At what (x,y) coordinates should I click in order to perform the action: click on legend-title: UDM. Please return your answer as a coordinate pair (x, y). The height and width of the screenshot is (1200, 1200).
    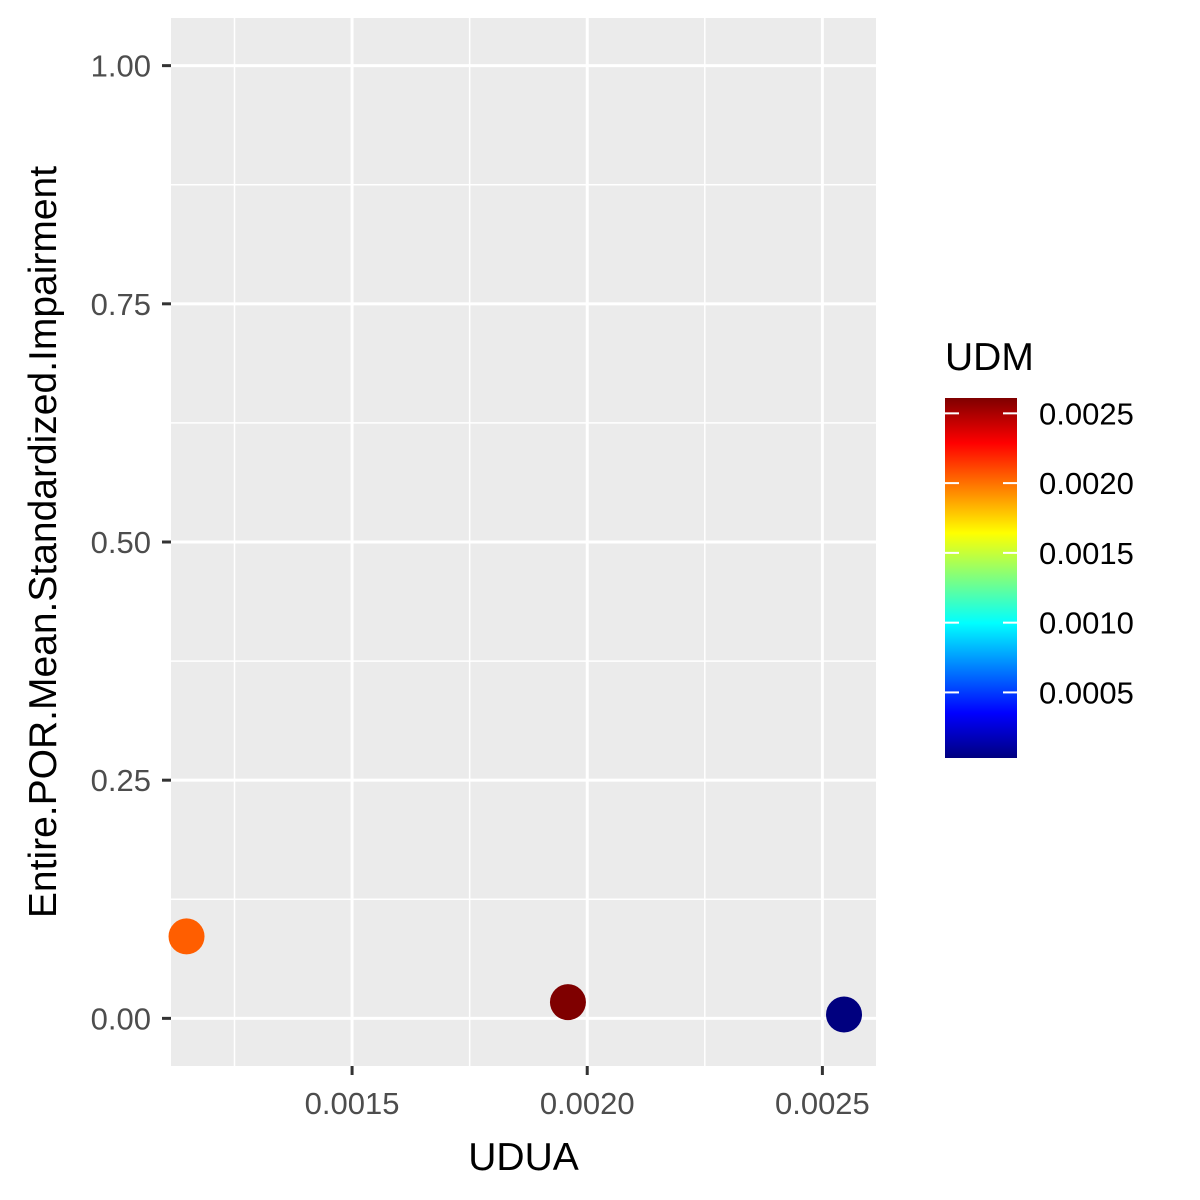
    Looking at the image, I should click on (989, 357).